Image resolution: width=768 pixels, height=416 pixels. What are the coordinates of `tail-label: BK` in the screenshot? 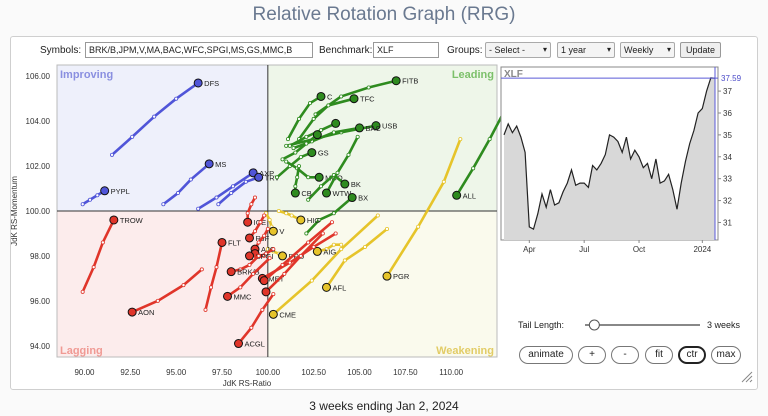 It's located at (356, 184).